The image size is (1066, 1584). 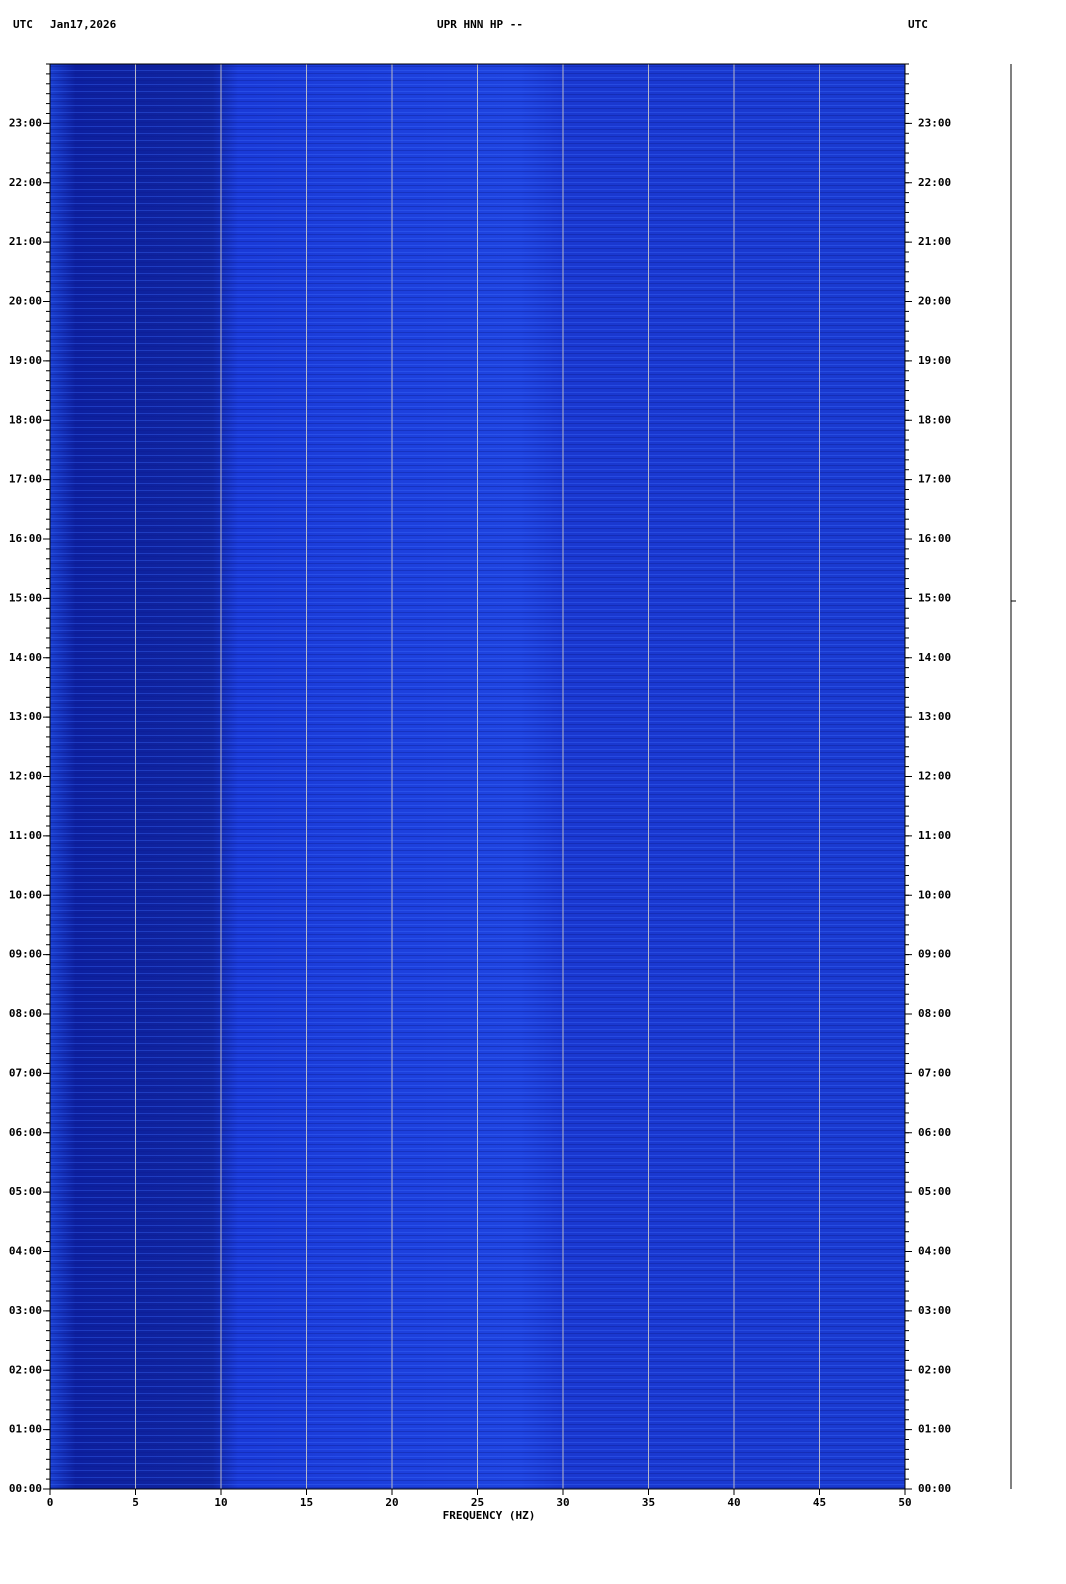 What do you see at coordinates (934, 1310) in the screenshot?
I see `y-tick-label-right: 03:00` at bounding box center [934, 1310].